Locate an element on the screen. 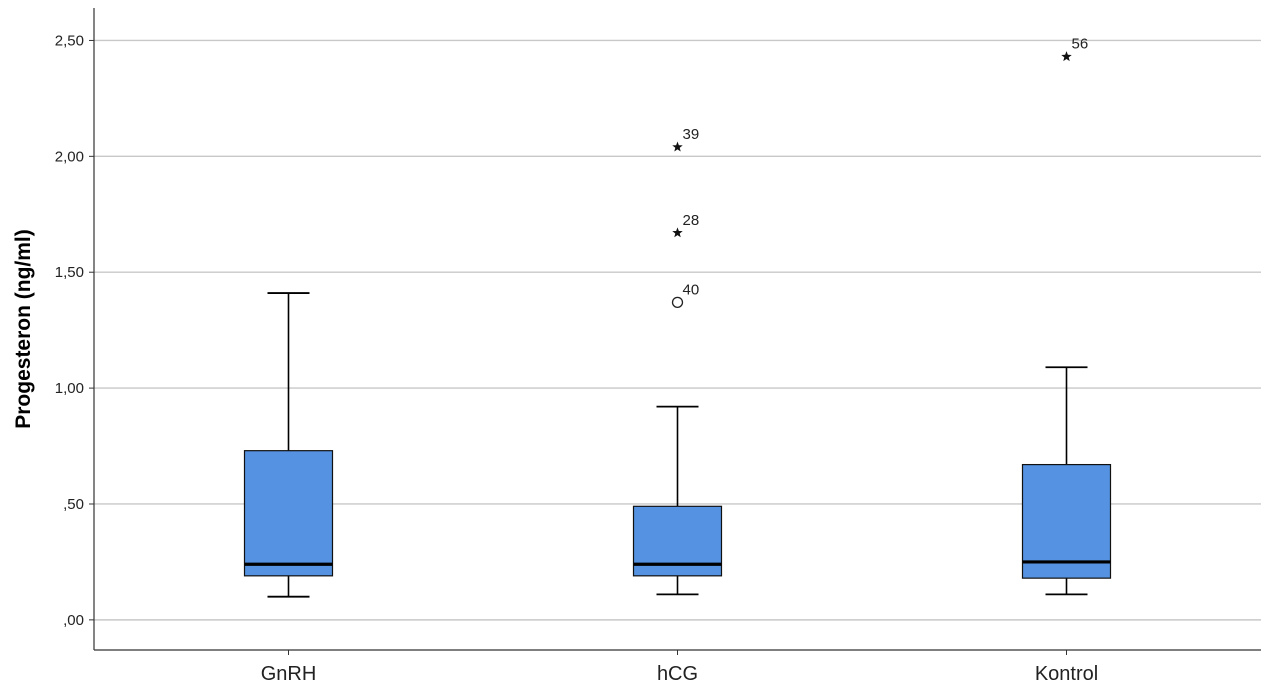  outlier-label: 28 is located at coordinates (691, 220).